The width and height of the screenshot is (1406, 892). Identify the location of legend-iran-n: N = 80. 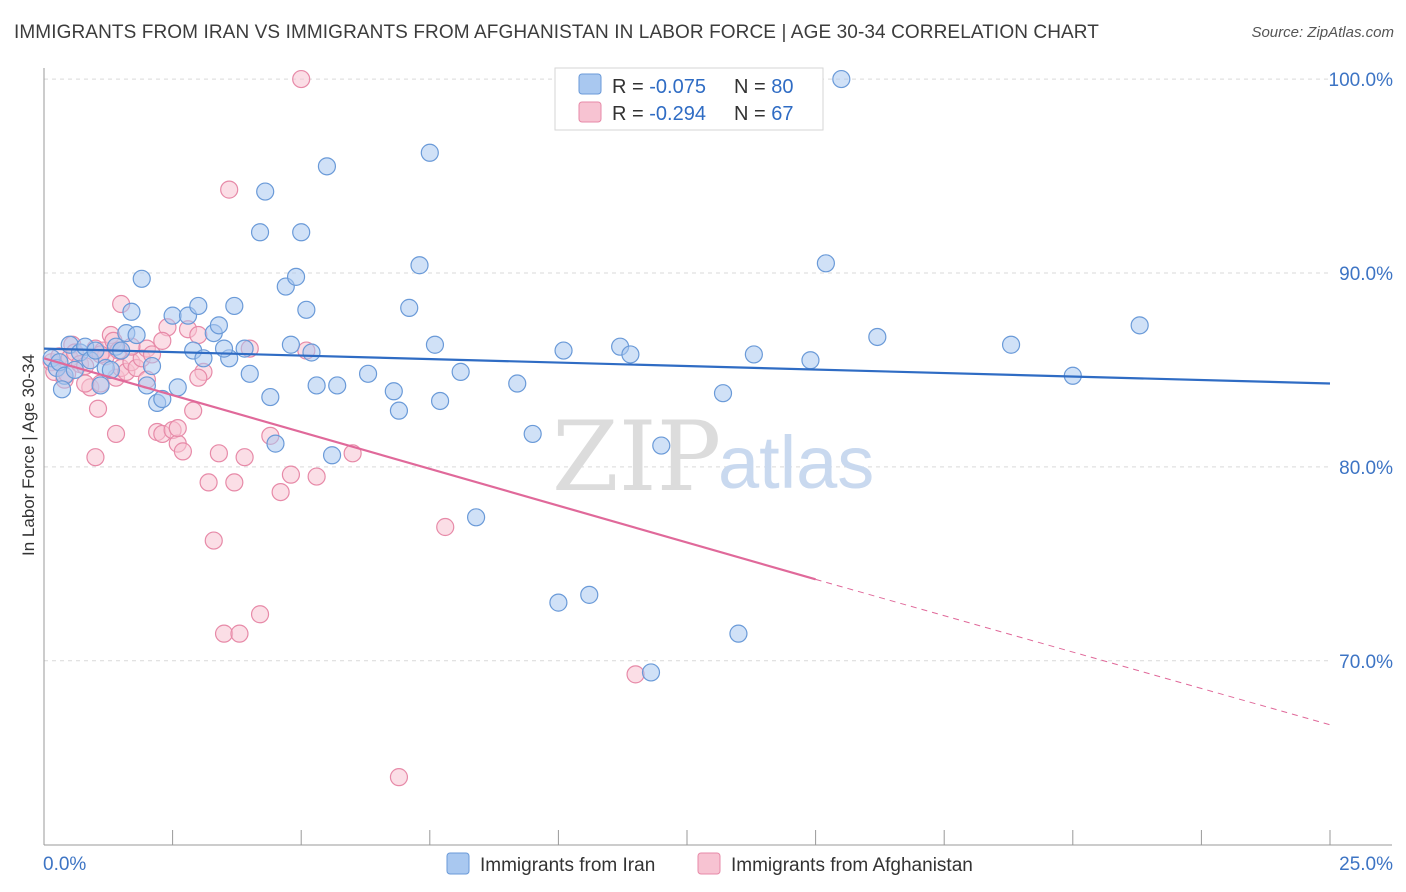
(764, 87).